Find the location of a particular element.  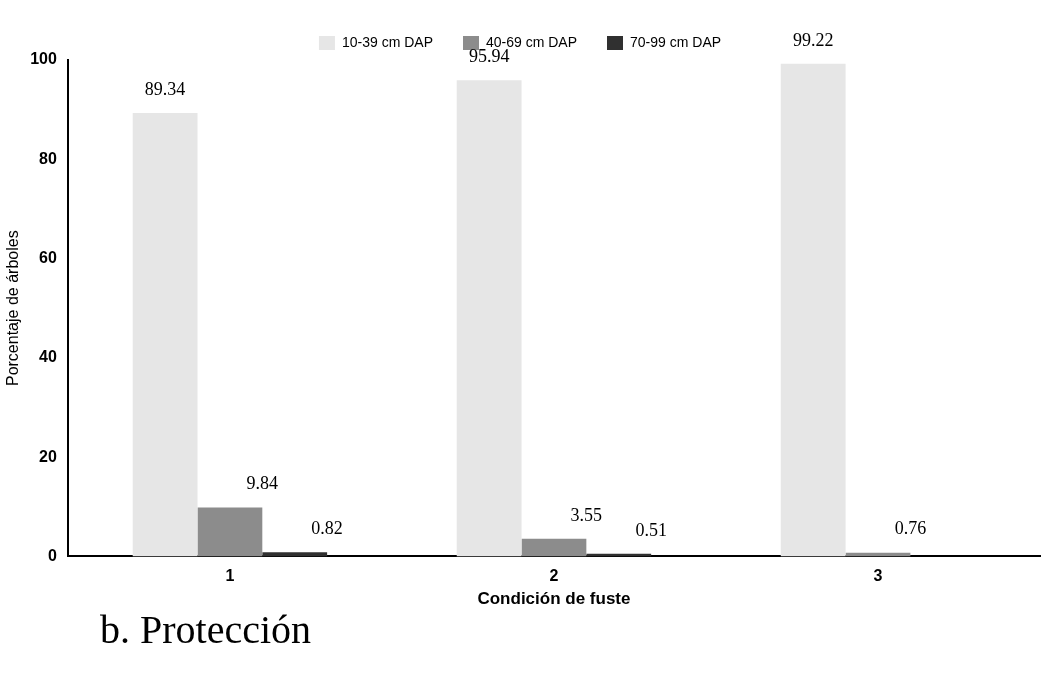

y-tick-label: 40 is located at coordinates (48, 357).